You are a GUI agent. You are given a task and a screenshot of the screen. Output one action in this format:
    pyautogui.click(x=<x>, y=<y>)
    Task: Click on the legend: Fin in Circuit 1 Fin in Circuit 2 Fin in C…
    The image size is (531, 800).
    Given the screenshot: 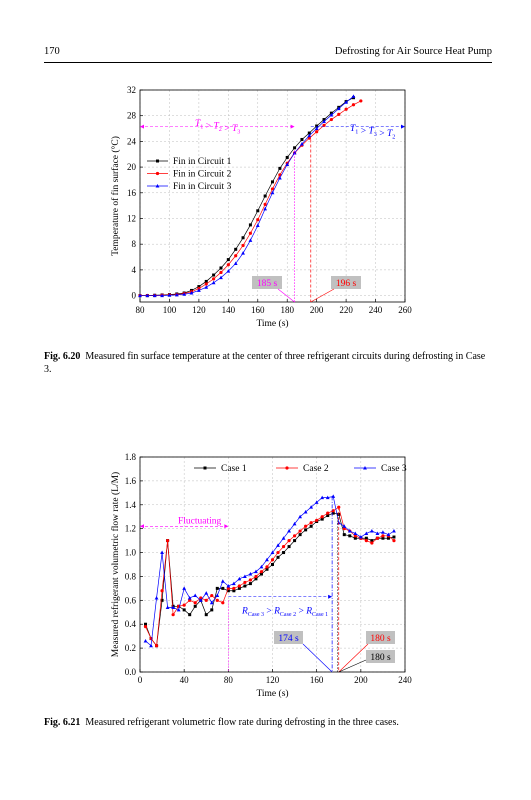 What is the action you would take?
    pyautogui.click(x=189, y=174)
    